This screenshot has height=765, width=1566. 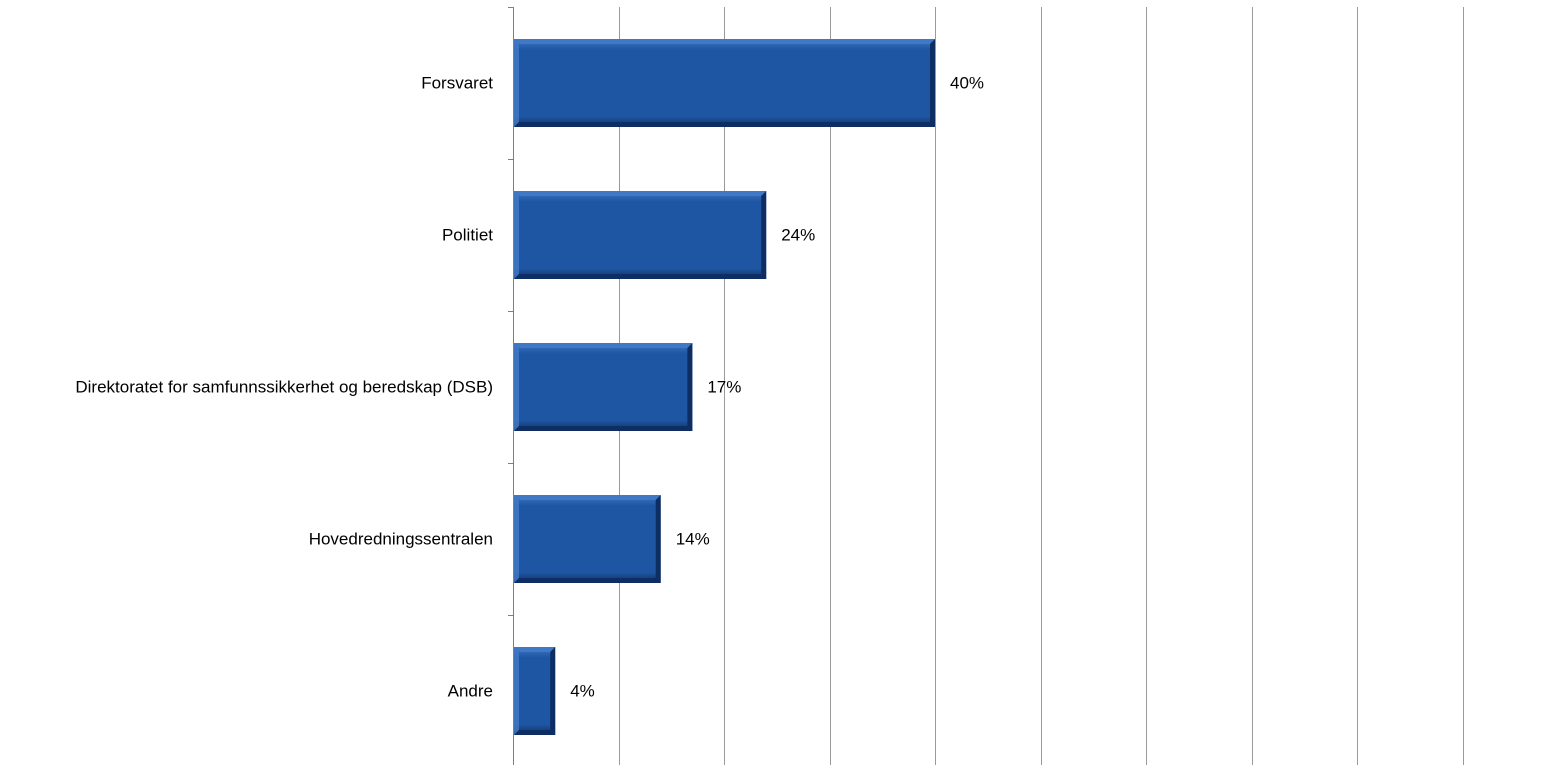 I want to click on data-label: 40%, so click(x=967, y=83).